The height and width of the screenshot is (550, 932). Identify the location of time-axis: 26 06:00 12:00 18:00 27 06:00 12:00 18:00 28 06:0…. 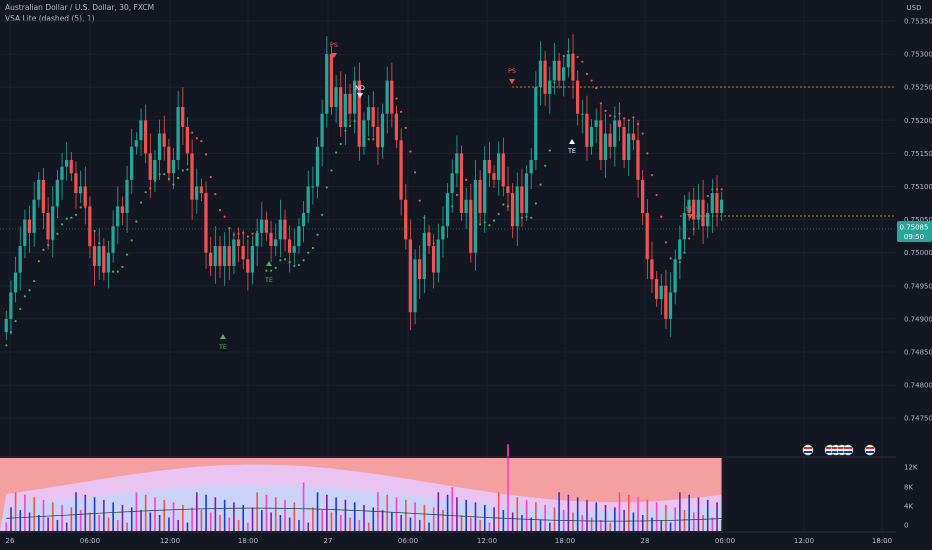
(449, 541).